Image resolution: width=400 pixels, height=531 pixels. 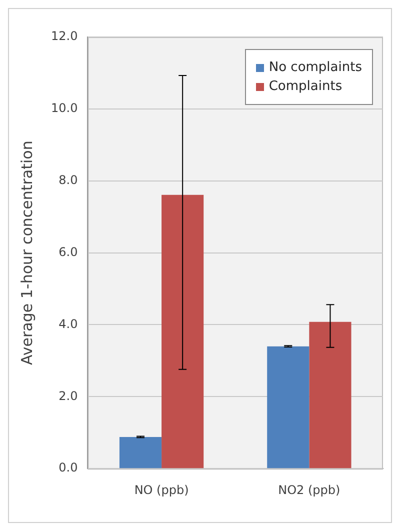 I want to click on y-axis-title: Average 1-hour concentration, so click(x=27, y=252).